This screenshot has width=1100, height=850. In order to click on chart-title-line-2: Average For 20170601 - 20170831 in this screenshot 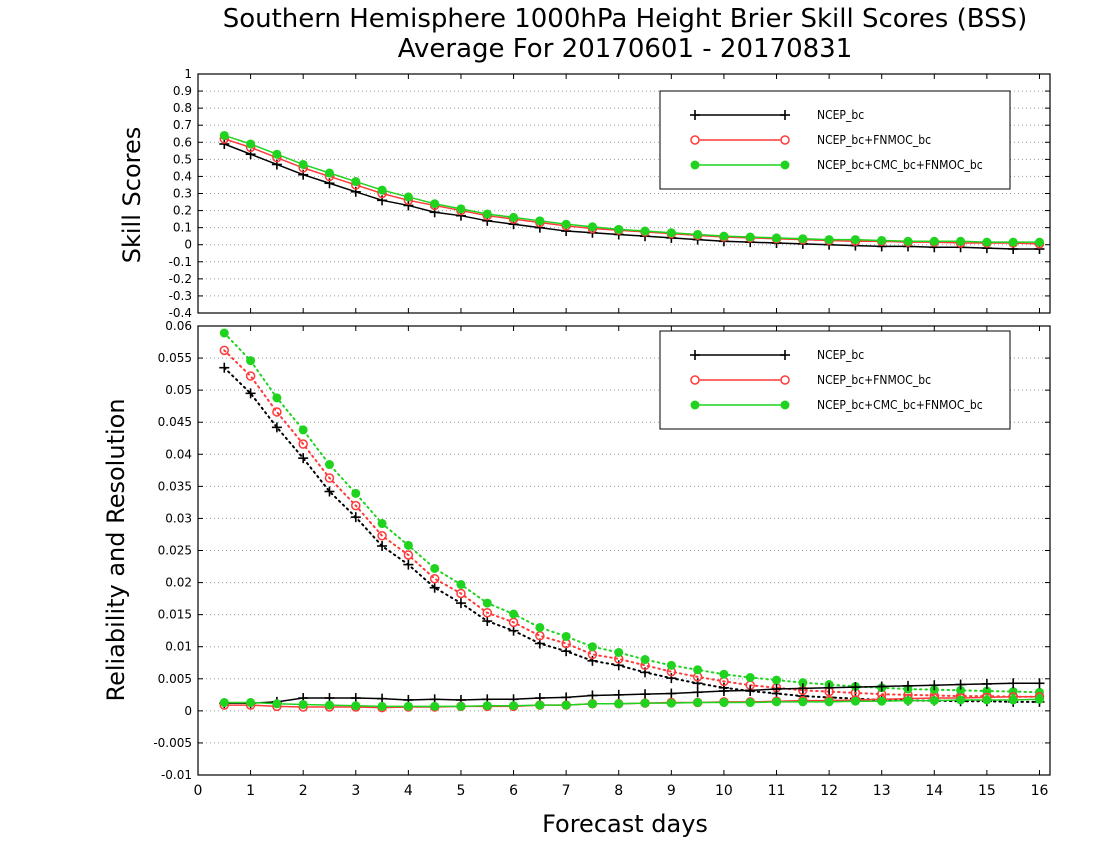, I will do `click(625, 49)`.